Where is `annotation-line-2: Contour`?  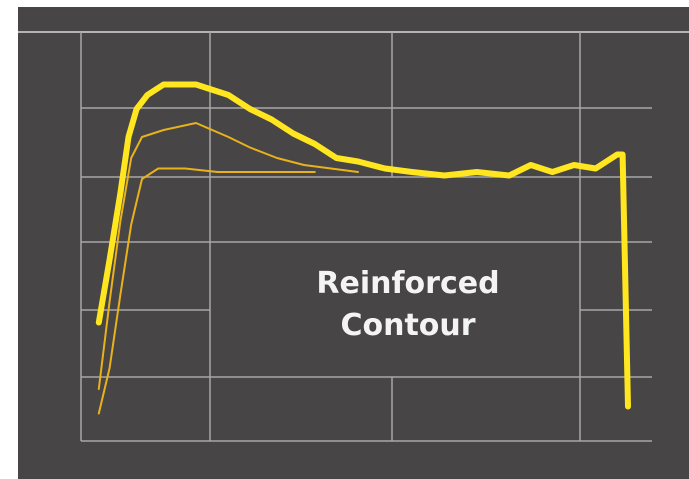 annotation-line-2: Contour is located at coordinates (408, 325).